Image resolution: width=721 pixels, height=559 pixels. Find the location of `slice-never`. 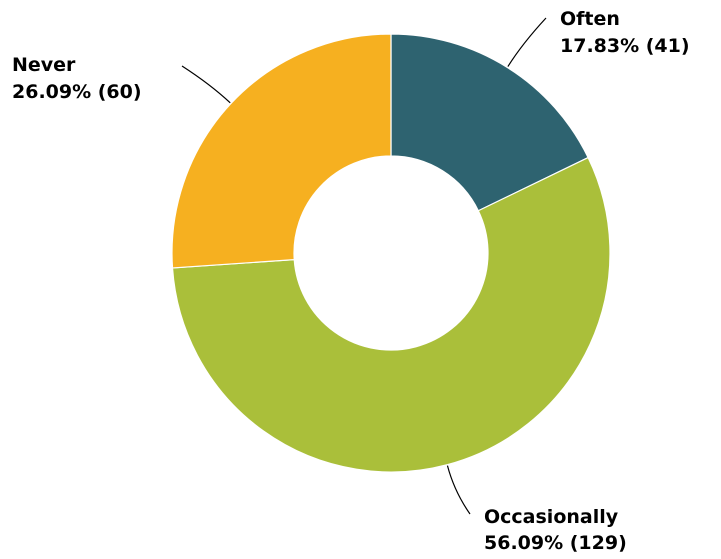

slice-never is located at coordinates (281, 151).